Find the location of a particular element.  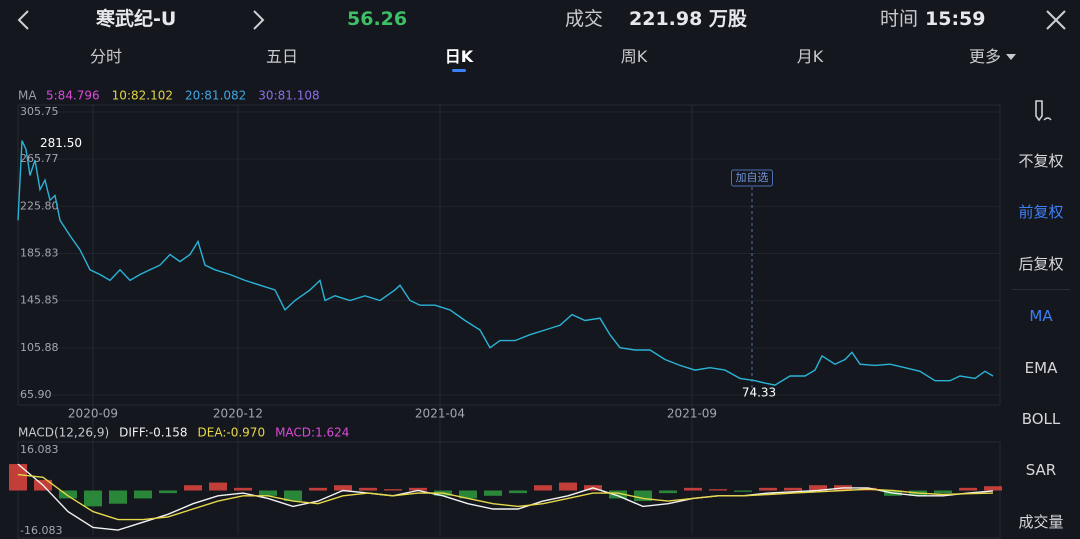

y-tick-label: 265.77 is located at coordinates (39, 158).